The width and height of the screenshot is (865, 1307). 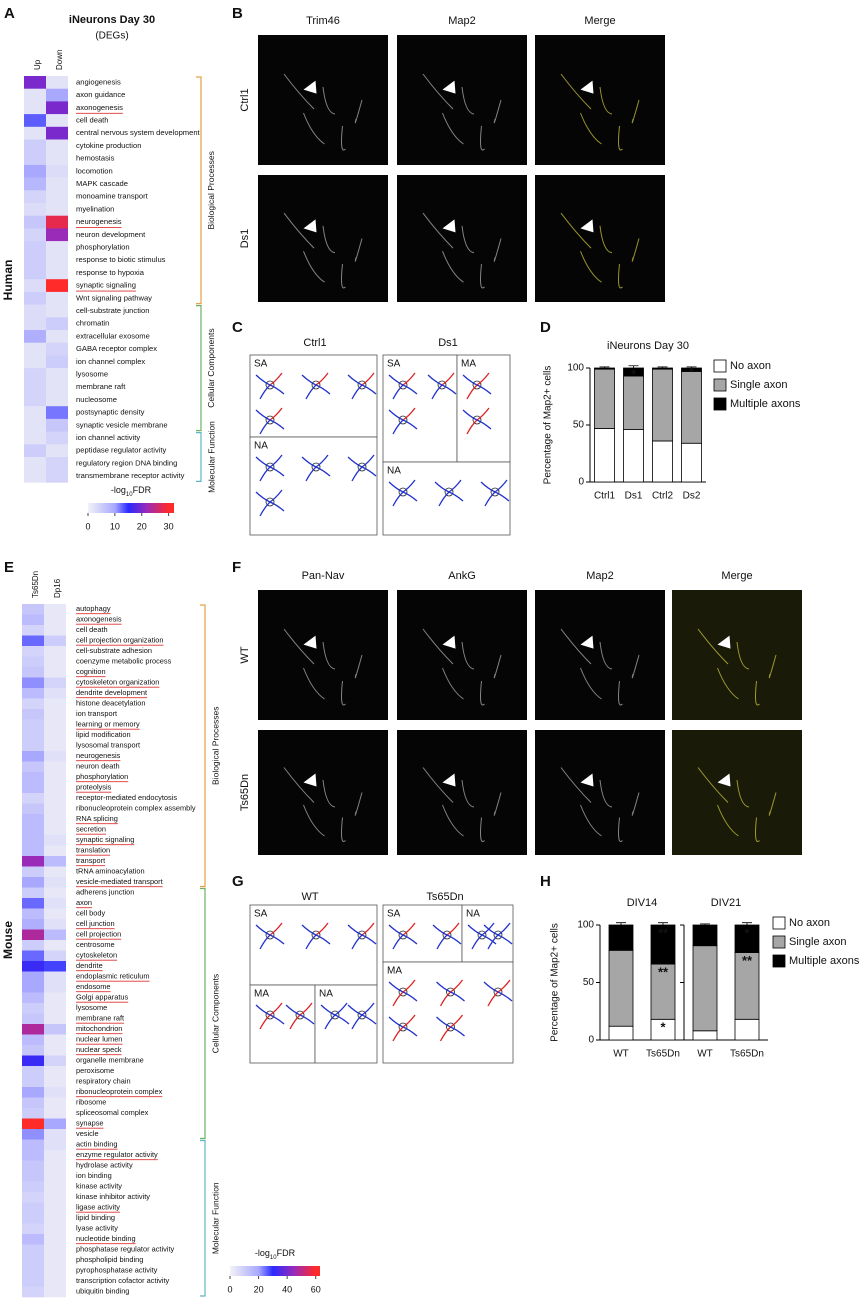 I want to click on arrowhead, so click(x=587, y=642).